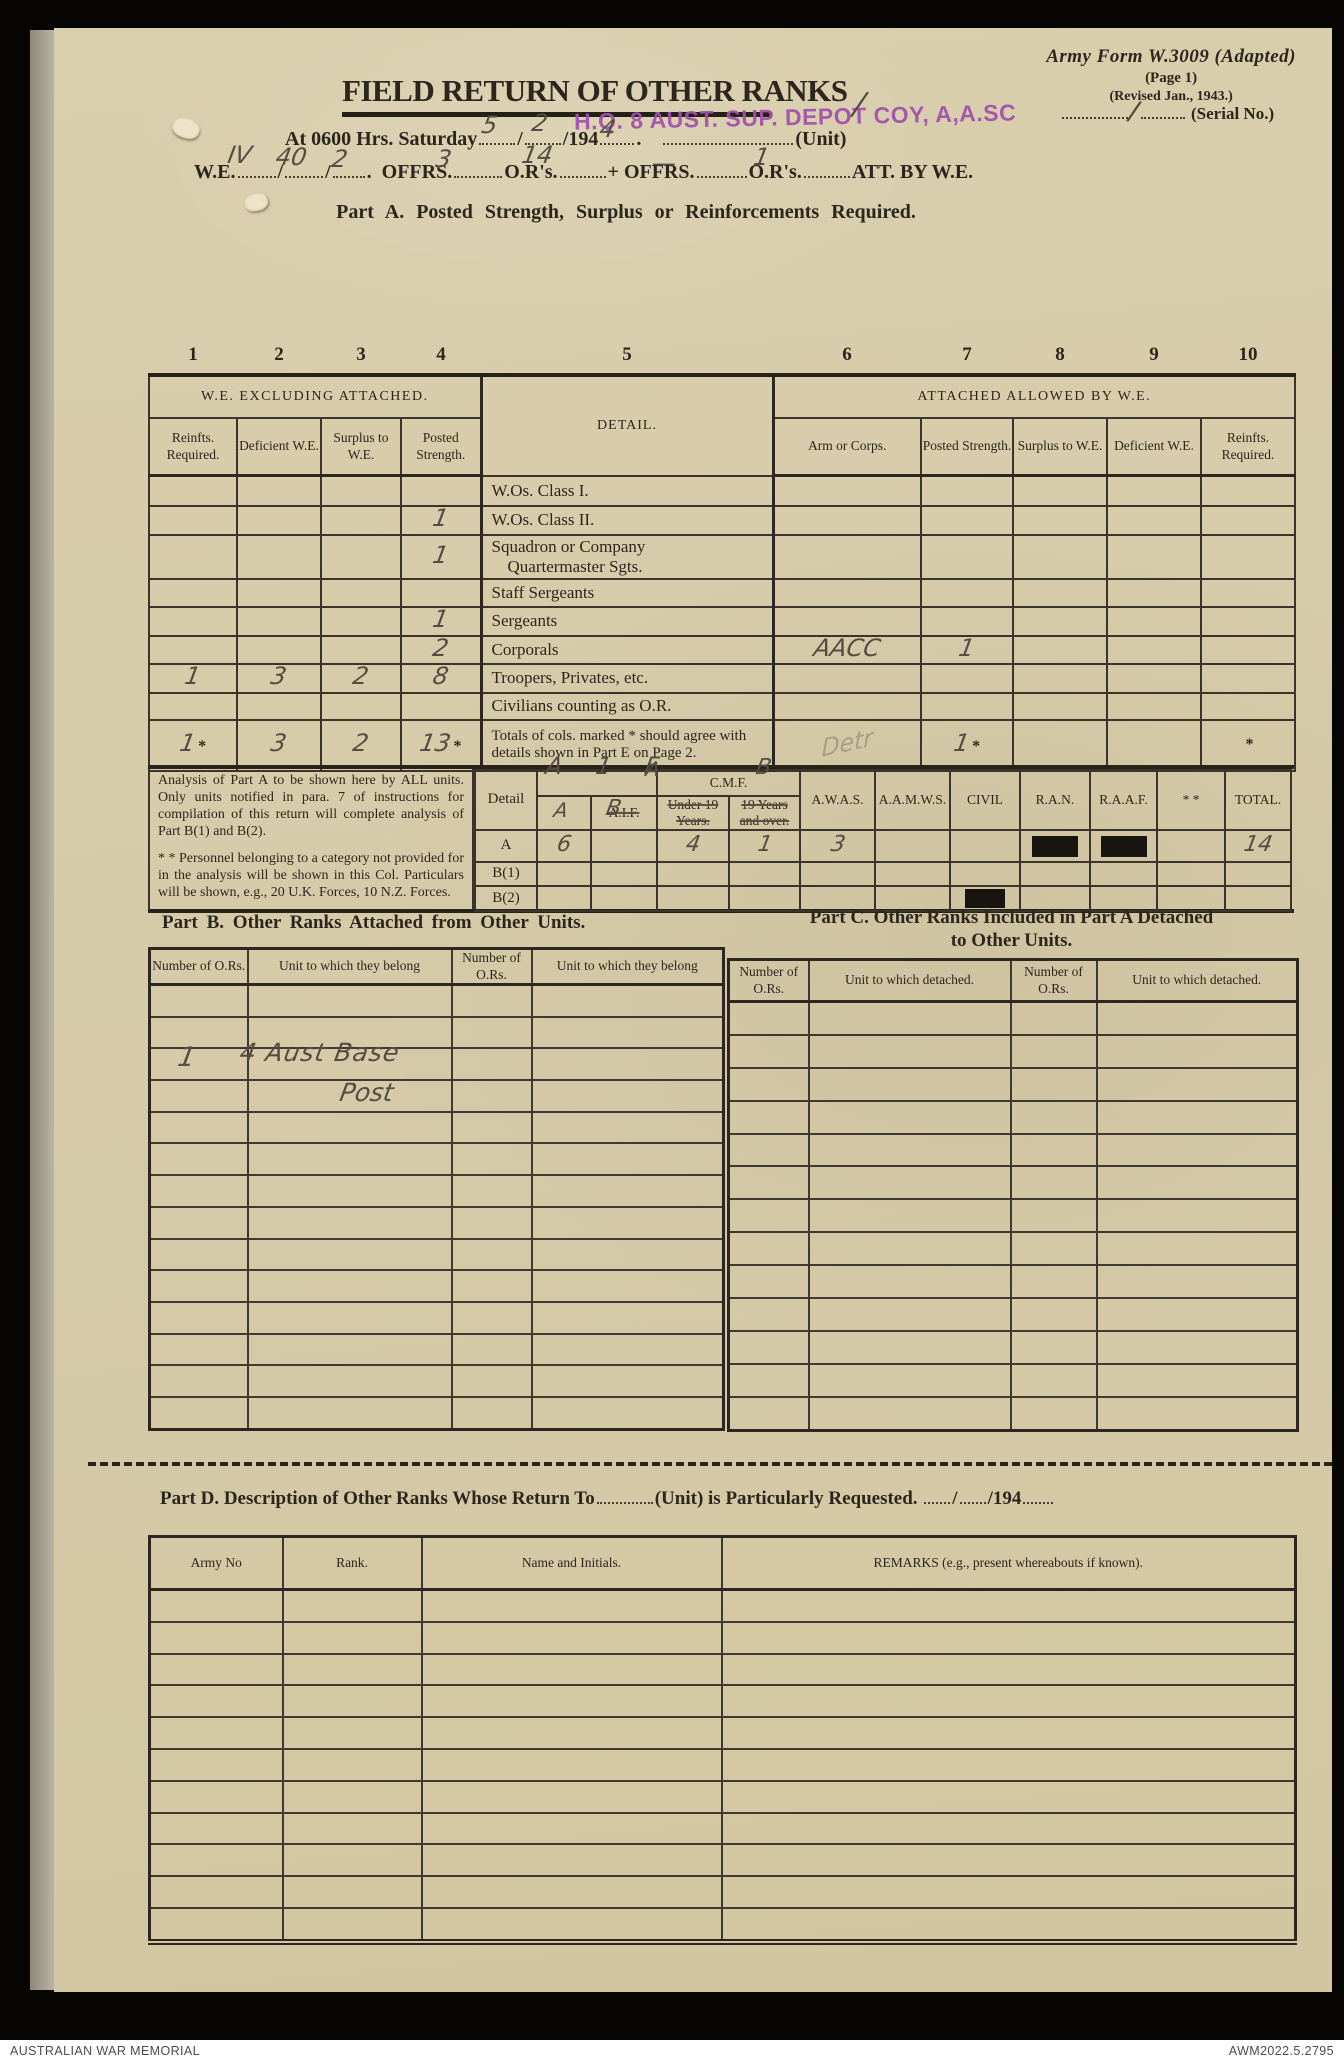 This screenshot has width=1344, height=2061. What do you see at coordinates (417, 172) in the screenshot?
I see `offrs-label: OFFRS.` at bounding box center [417, 172].